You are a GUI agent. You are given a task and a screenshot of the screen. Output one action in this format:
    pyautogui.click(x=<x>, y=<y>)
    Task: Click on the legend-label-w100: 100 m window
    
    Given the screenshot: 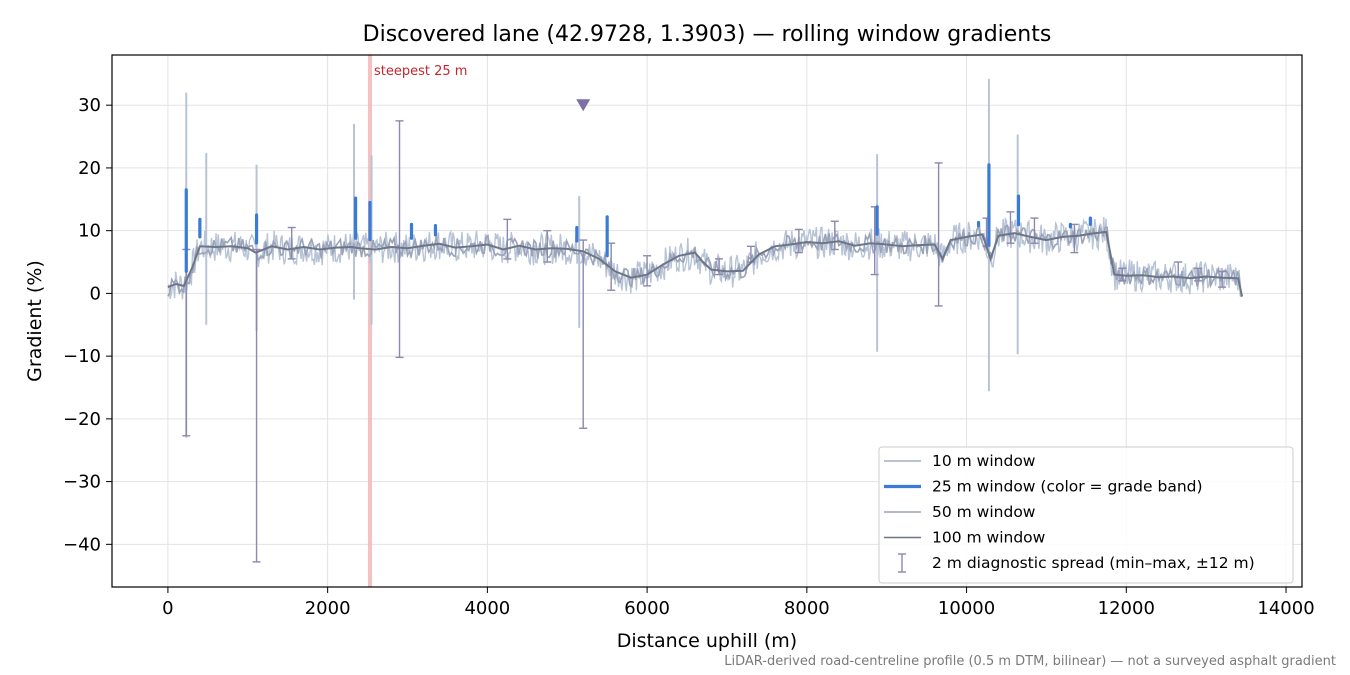 What is the action you would take?
    pyautogui.click(x=989, y=538)
    